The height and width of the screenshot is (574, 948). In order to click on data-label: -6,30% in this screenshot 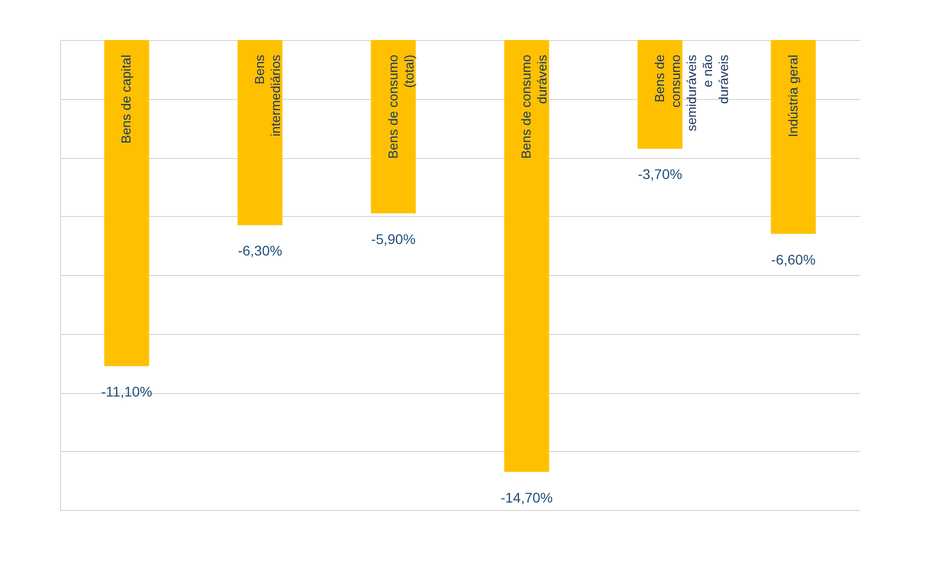, I will do `click(260, 250)`.